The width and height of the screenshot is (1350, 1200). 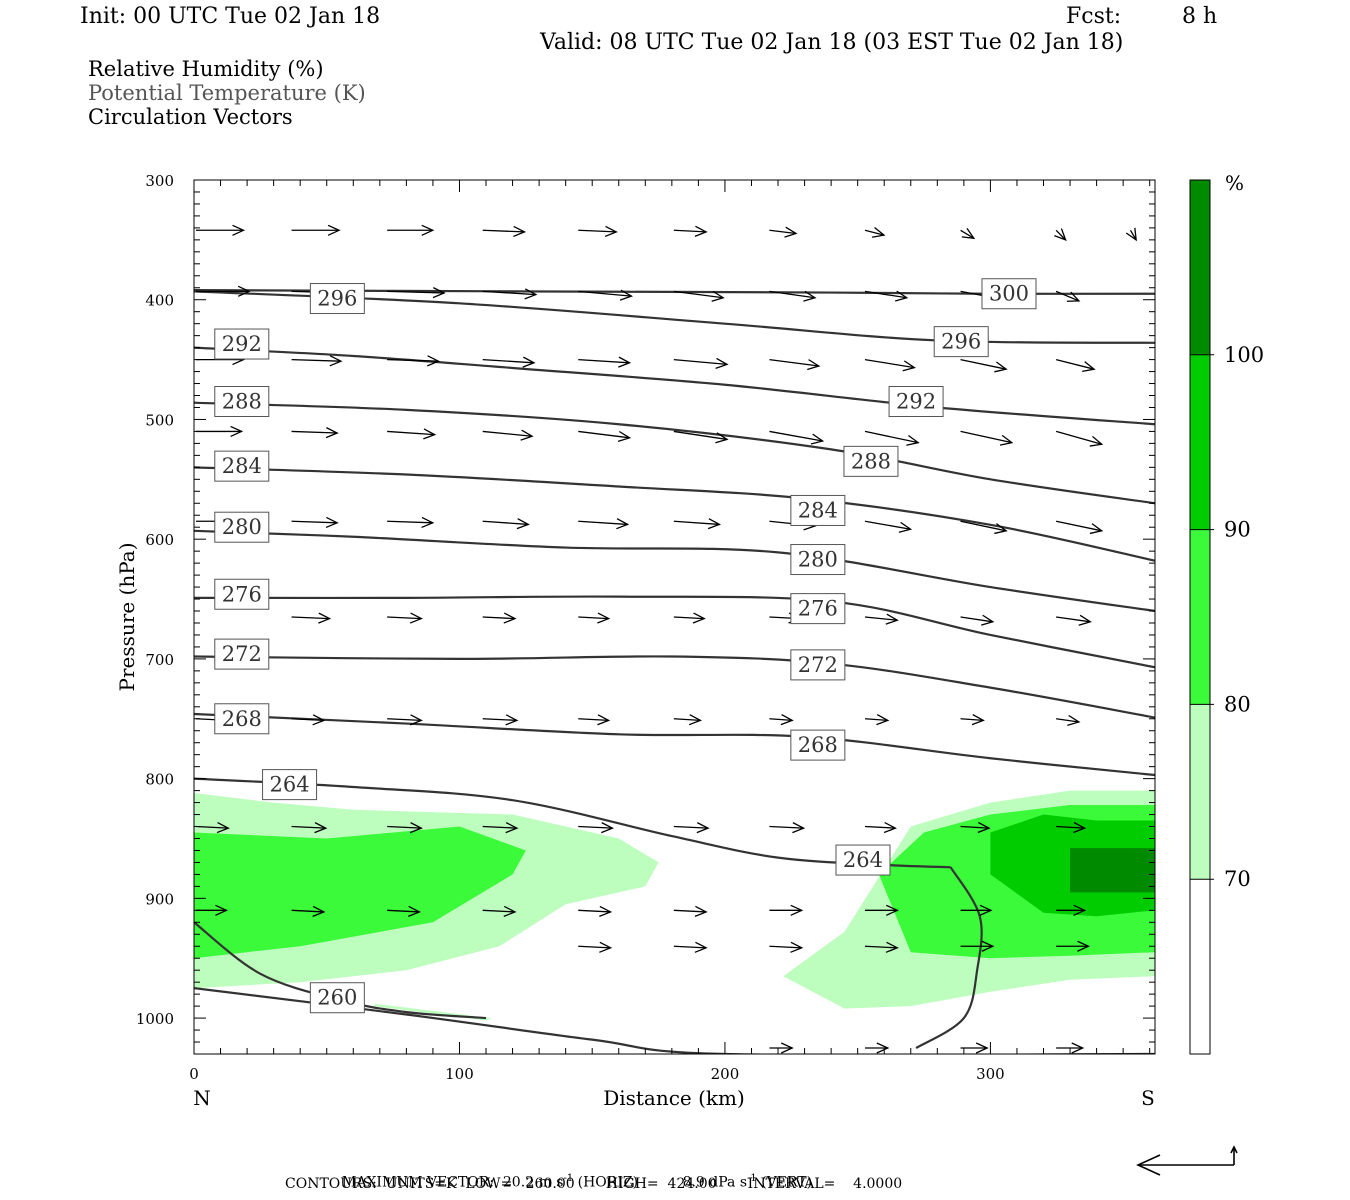 What do you see at coordinates (606, 1182) in the screenshot?
I see `max-horiz-unit: (HORIZ)` at bounding box center [606, 1182].